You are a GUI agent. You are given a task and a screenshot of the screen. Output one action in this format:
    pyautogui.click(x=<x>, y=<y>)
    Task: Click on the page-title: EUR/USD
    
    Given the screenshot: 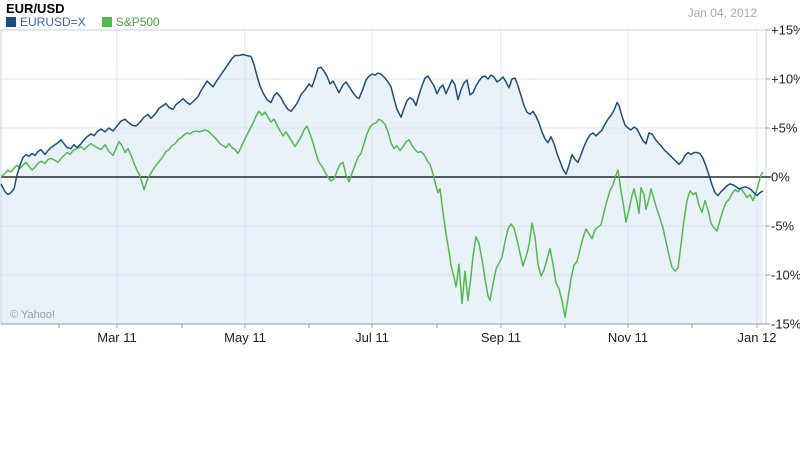 What is the action you would take?
    pyautogui.click(x=35, y=8)
    